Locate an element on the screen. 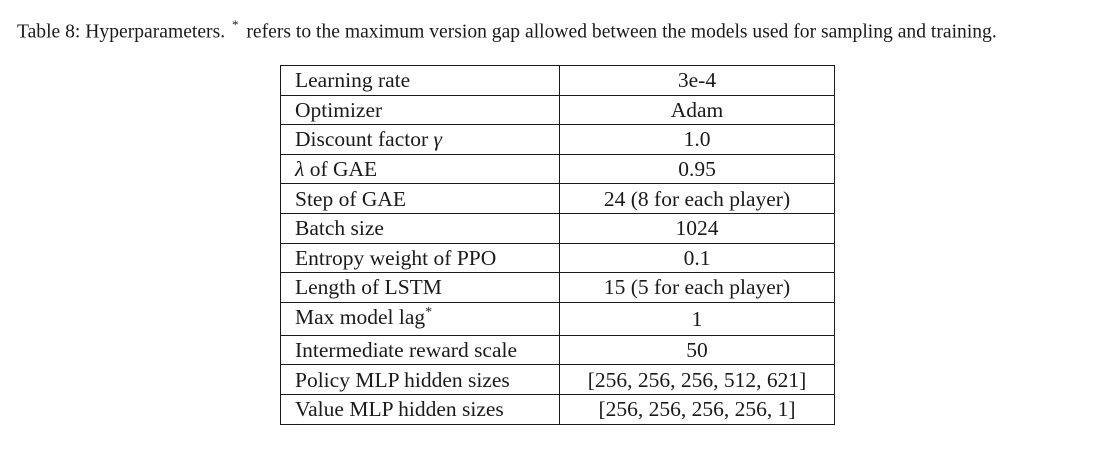 The height and width of the screenshot is (466, 1106). param-value: 1 is located at coordinates (697, 318).